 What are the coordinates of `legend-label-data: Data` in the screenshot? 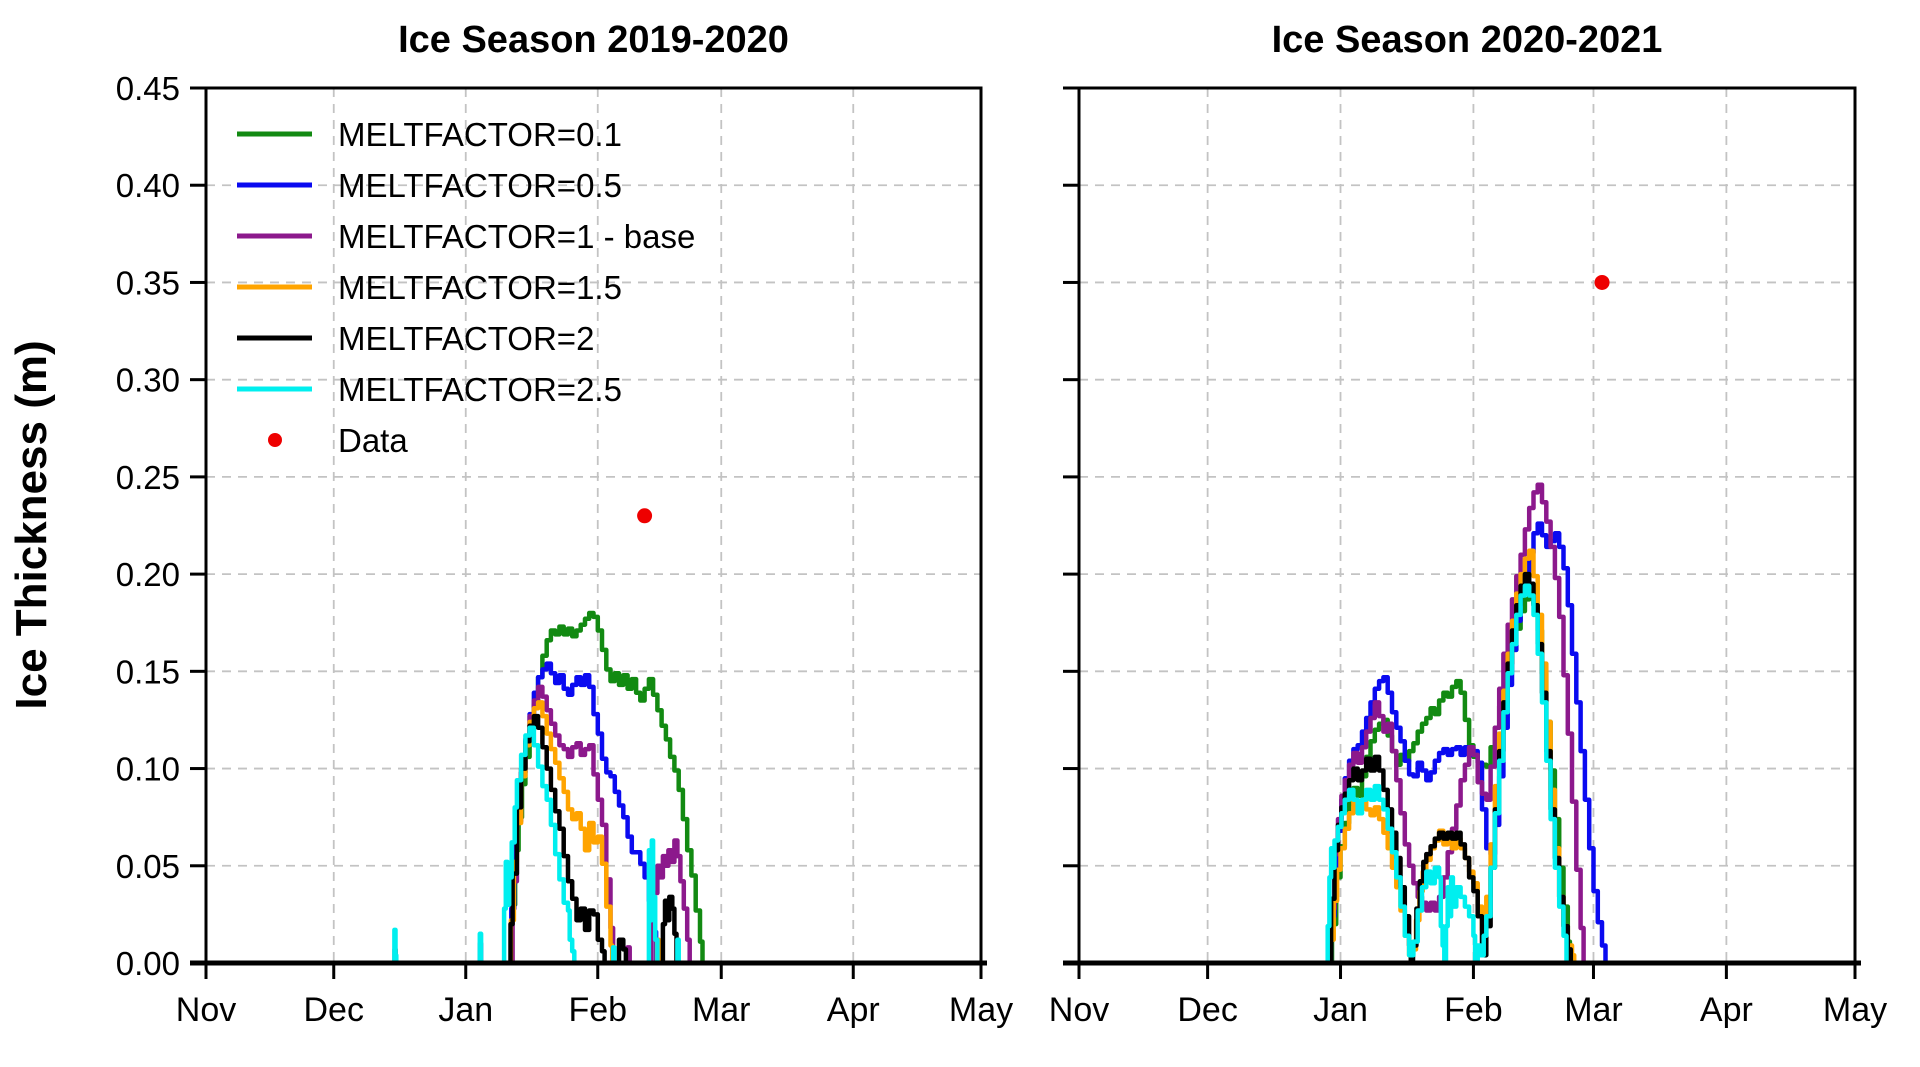 It's located at (373, 440).